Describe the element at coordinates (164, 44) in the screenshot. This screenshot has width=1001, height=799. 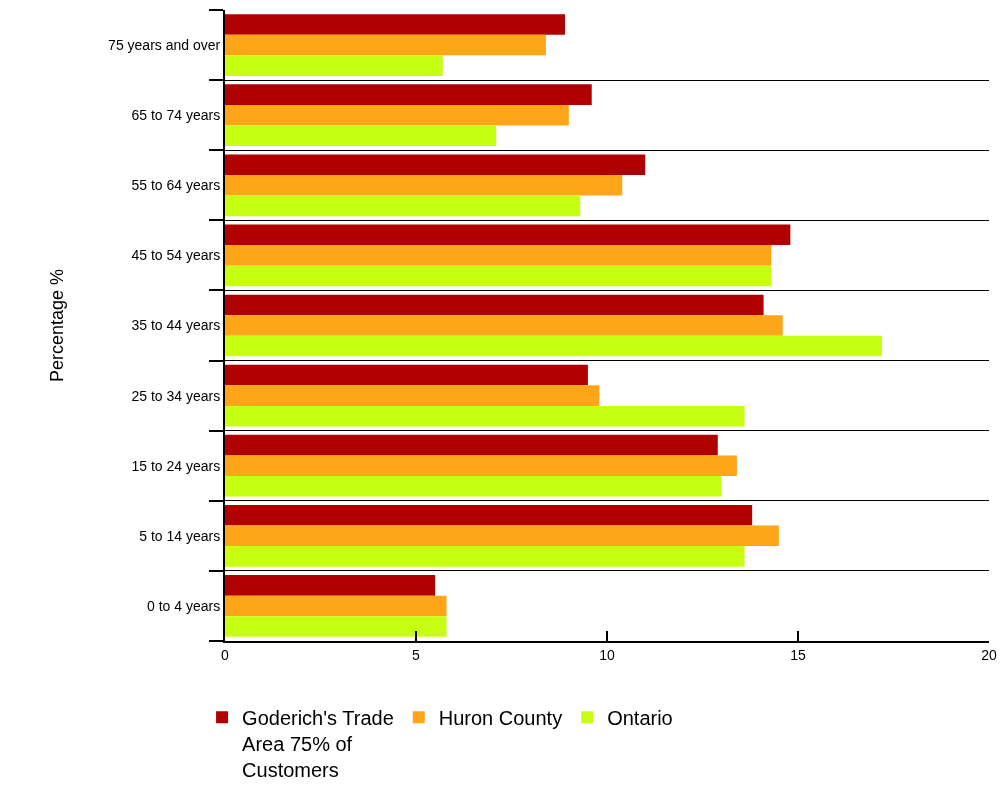
I see `y-tick-label: 75 years and over` at that location.